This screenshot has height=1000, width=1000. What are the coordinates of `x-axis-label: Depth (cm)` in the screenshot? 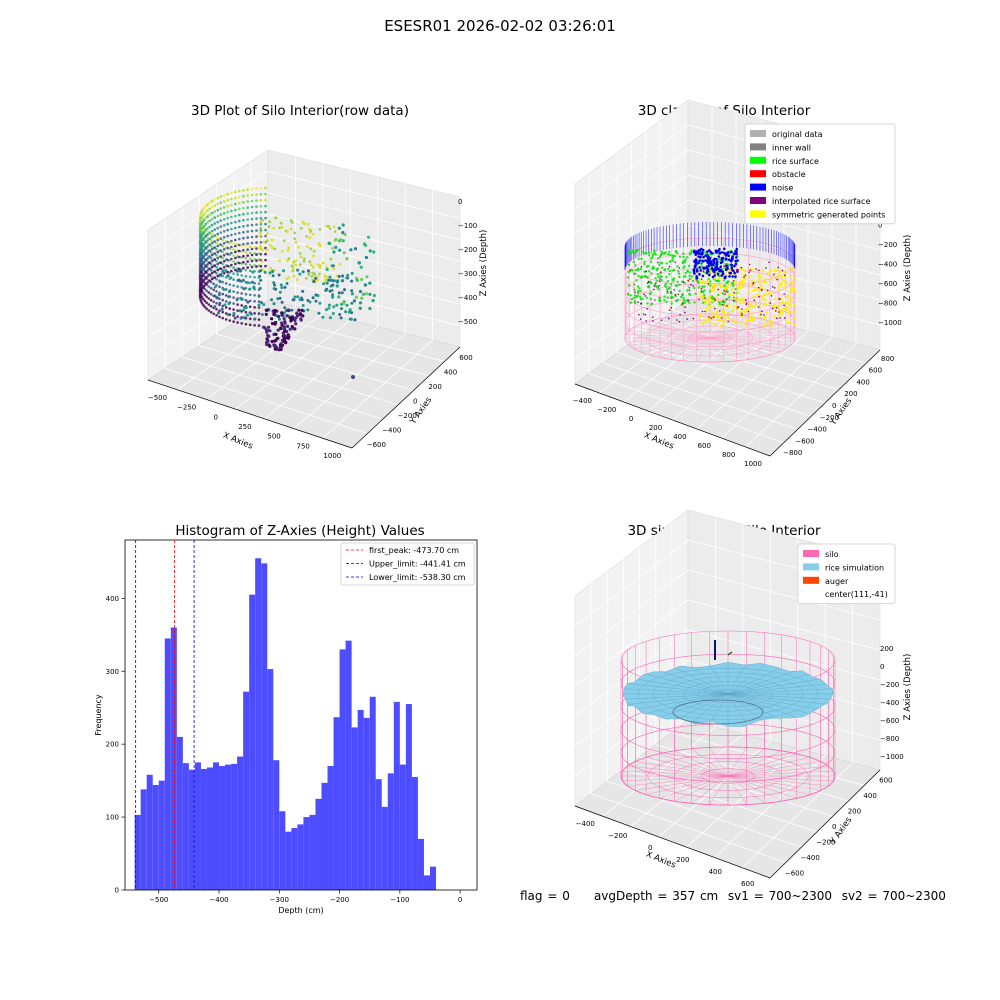 It's located at (300, 910).